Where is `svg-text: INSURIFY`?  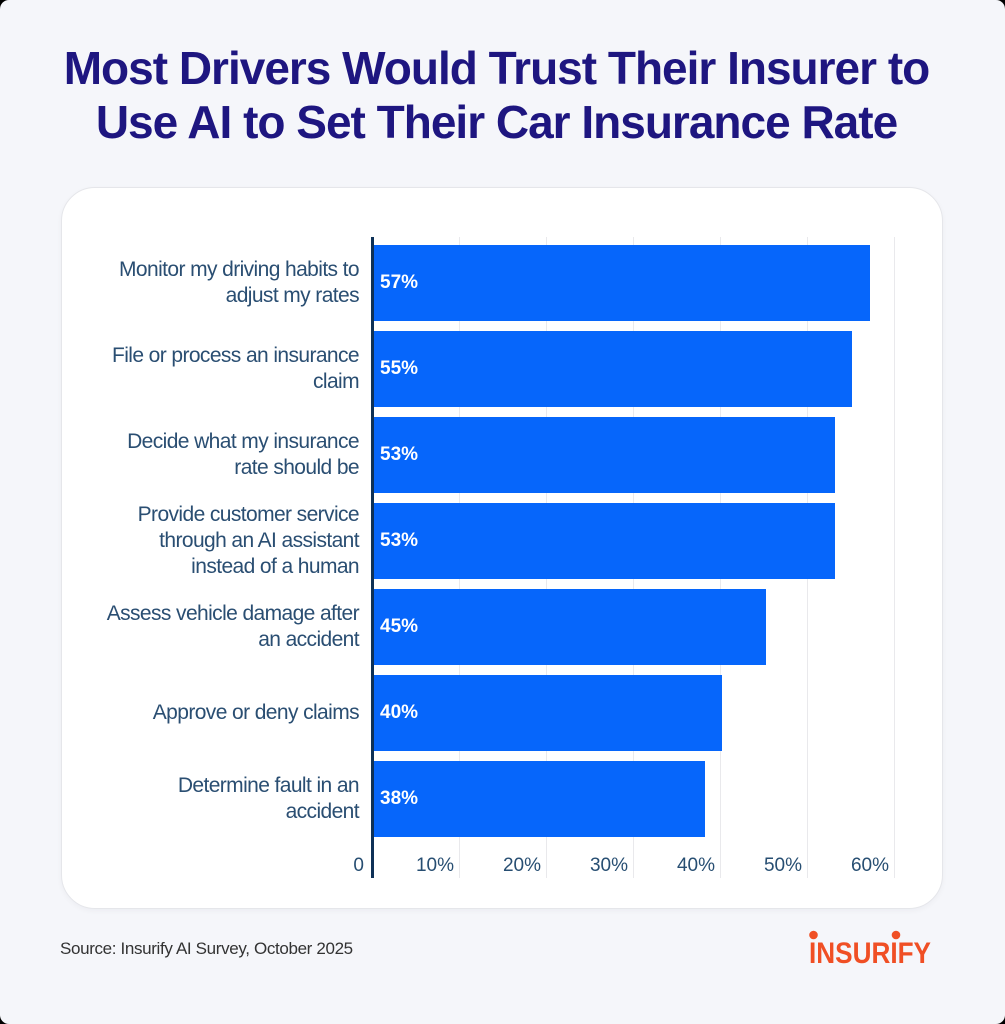 svg-text: INSURIFY is located at coordinates (870, 953).